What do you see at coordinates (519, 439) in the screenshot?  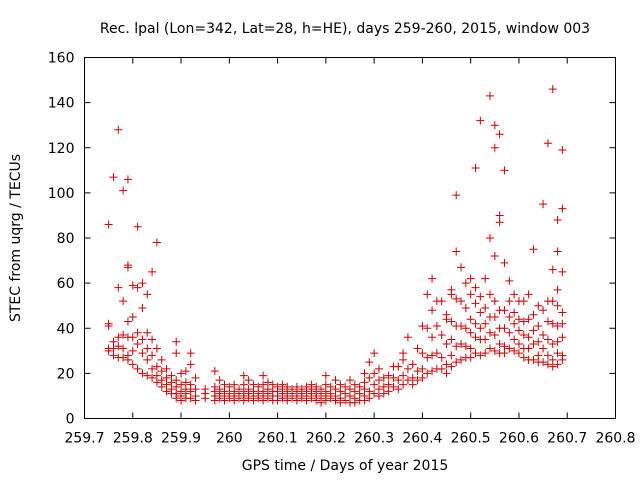 I see `x-tick-label: 260.6` at bounding box center [519, 439].